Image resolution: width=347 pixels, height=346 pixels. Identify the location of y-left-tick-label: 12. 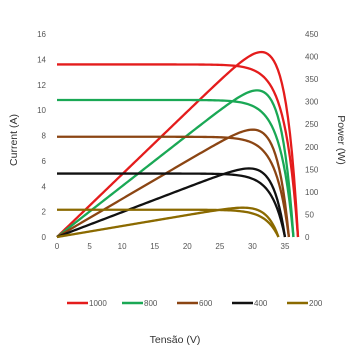
(41, 85).